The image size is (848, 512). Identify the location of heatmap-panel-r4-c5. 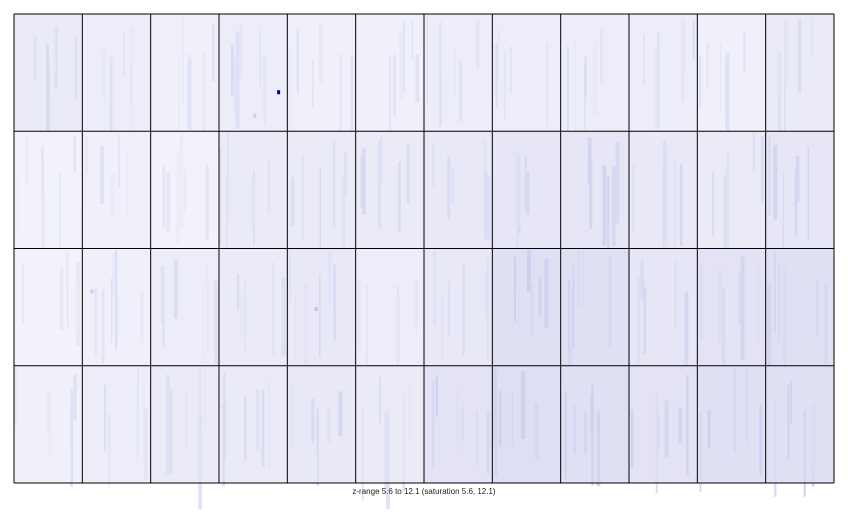
(321, 425).